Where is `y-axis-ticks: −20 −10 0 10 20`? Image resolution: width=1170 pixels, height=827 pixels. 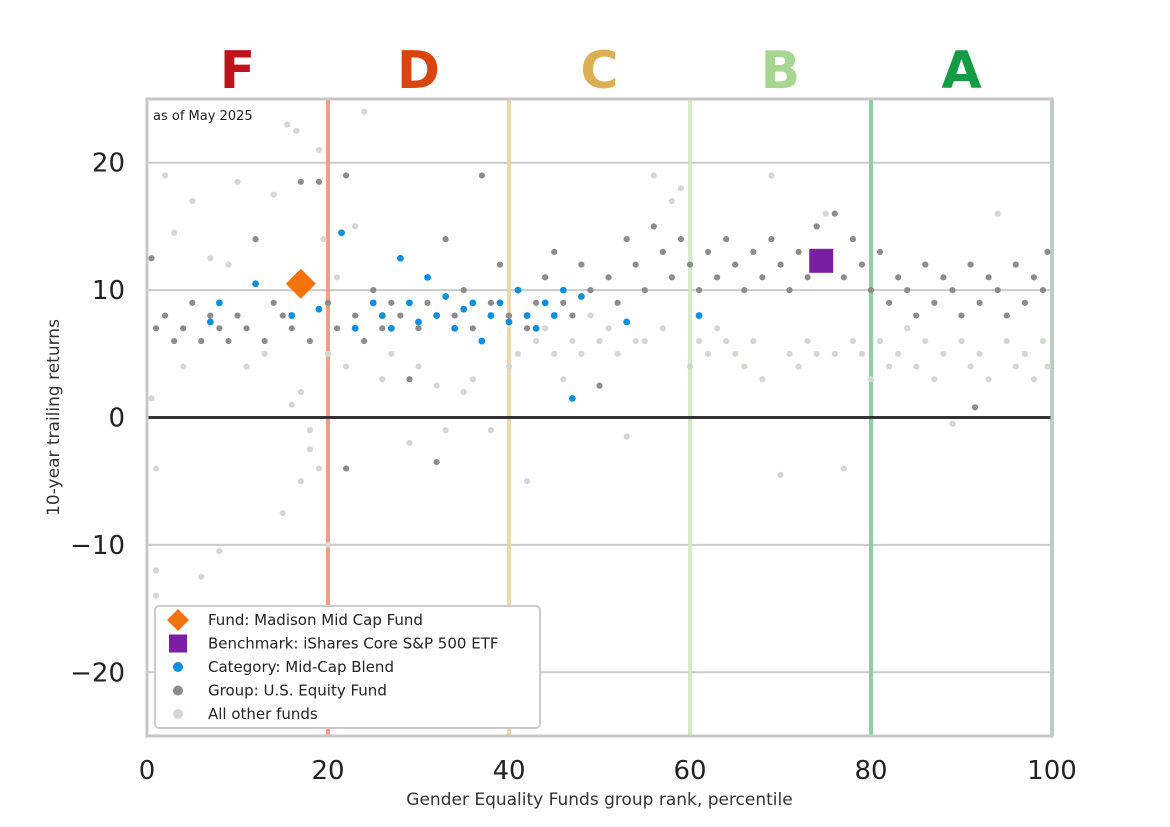 y-axis-ticks: −20 −10 0 10 20 is located at coordinates (97, 419).